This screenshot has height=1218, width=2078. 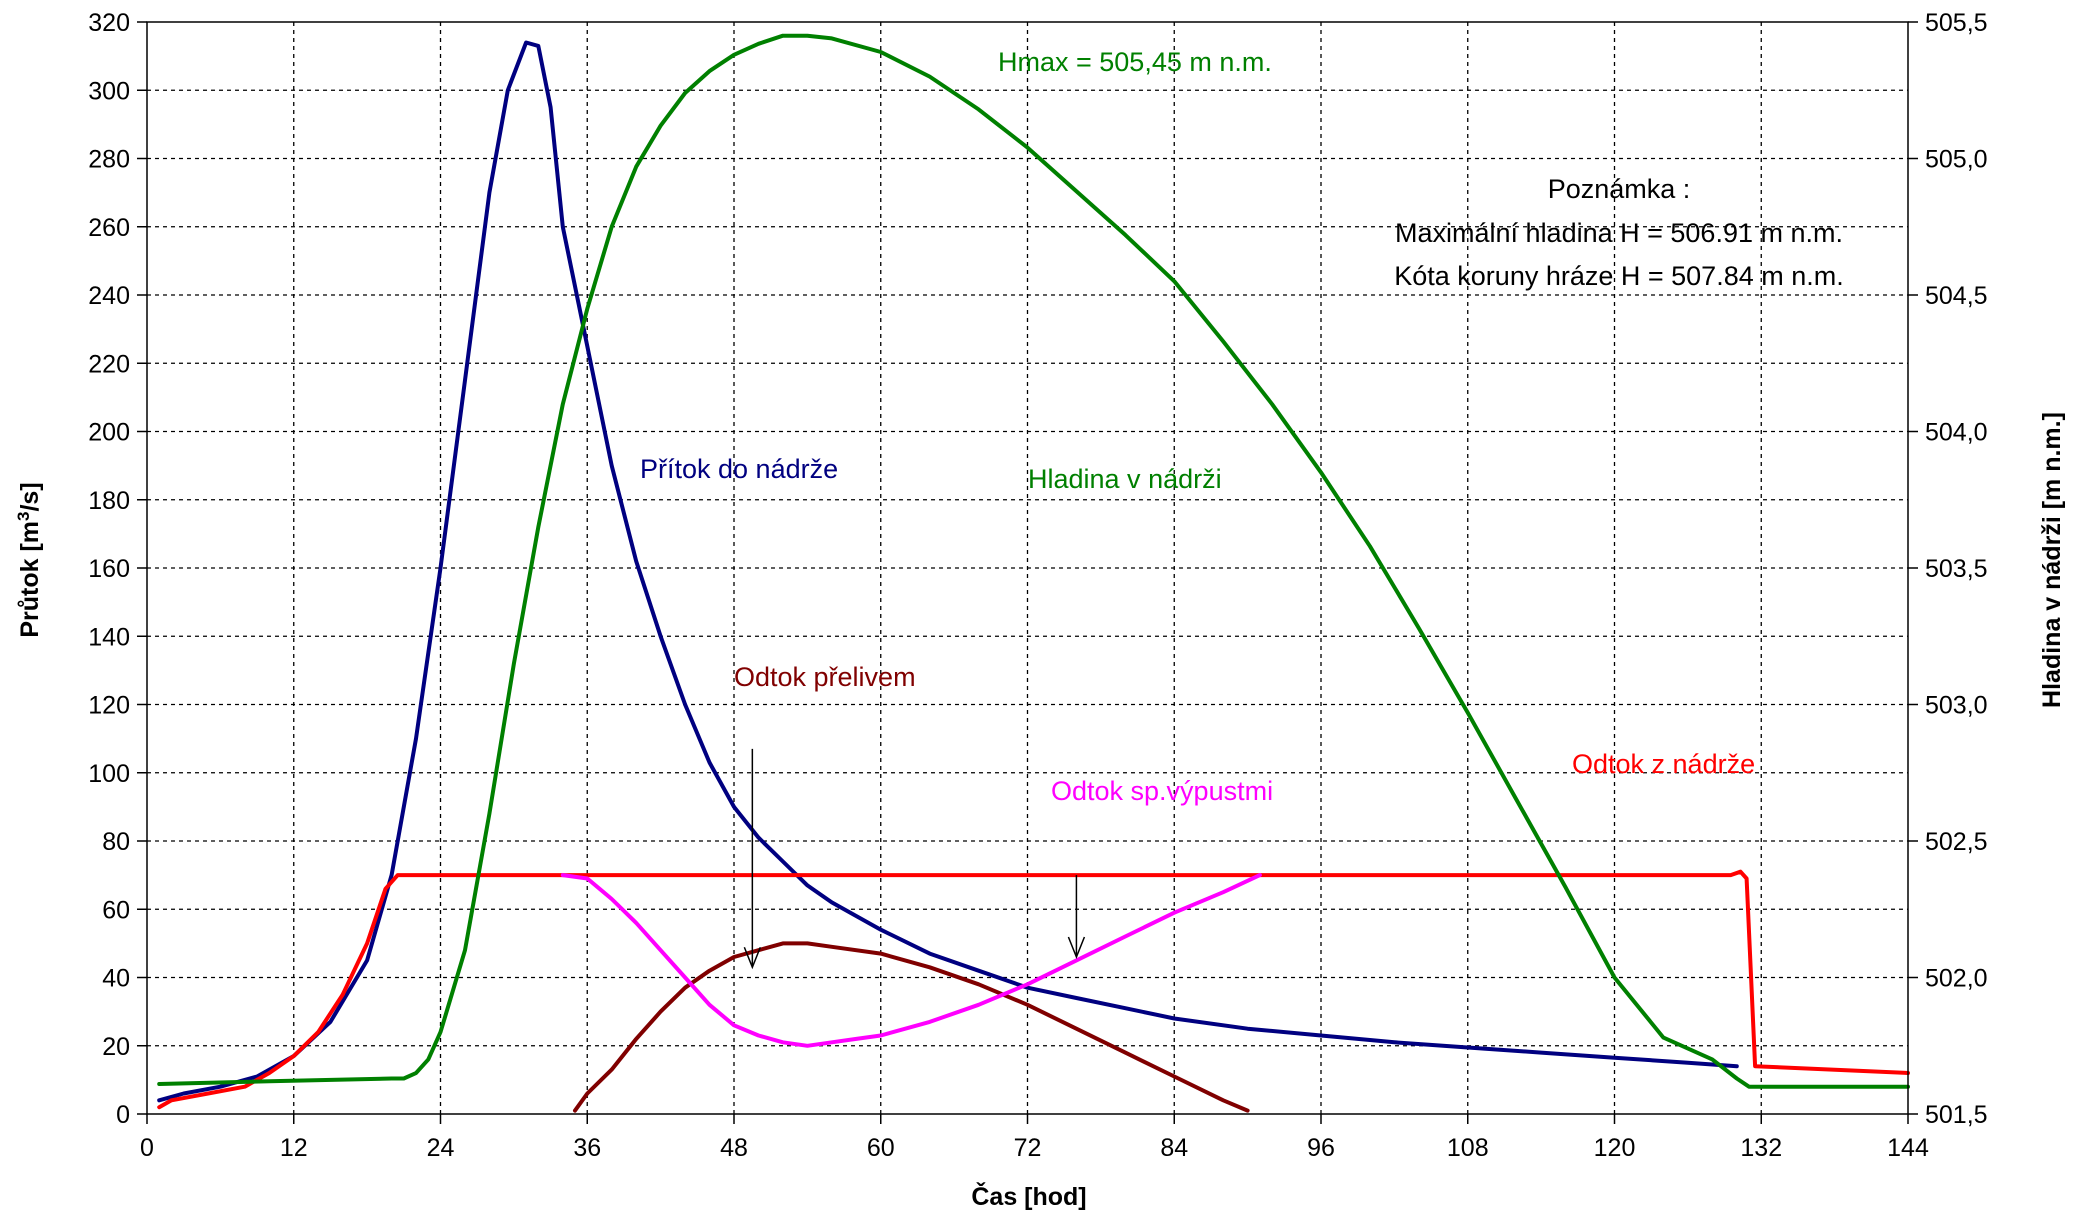 I want to click on y-axis-left-title: Průtok [m3/s], so click(x=29, y=559).